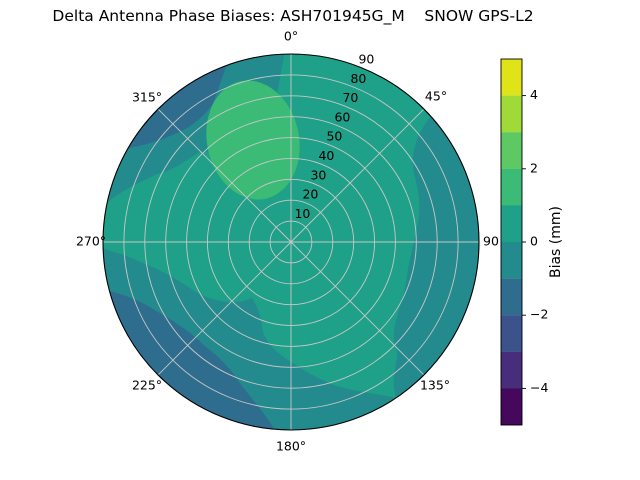 Image resolution: width=640 pixels, height=480 pixels. I want to click on colorbar-tick-4: 4, so click(534, 94).